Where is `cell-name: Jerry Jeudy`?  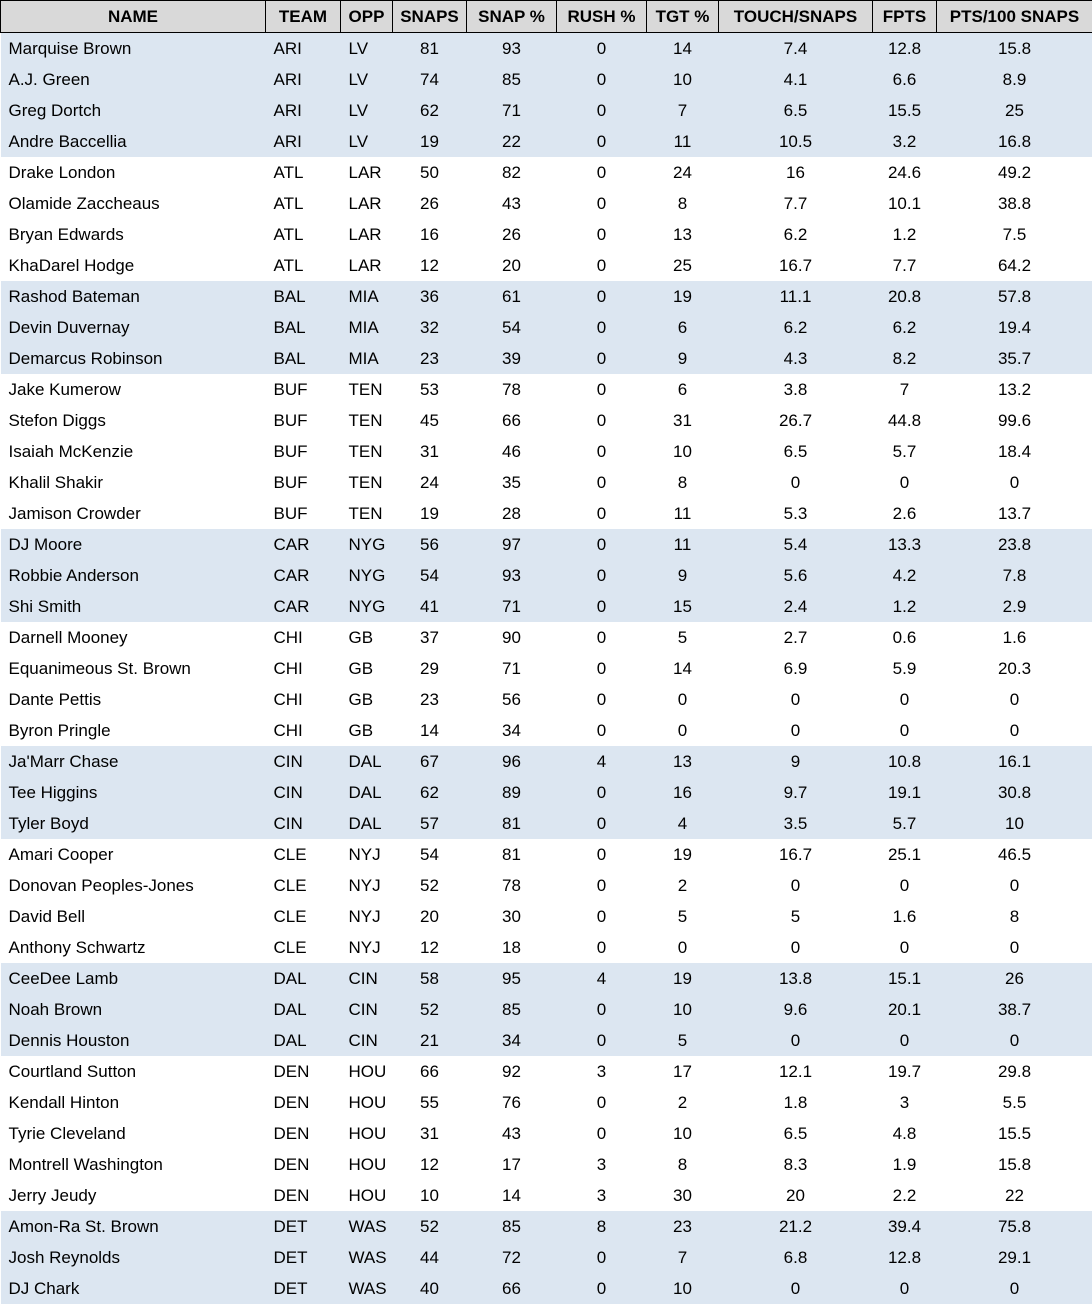 cell-name: Jerry Jeudy is located at coordinates (52, 1195).